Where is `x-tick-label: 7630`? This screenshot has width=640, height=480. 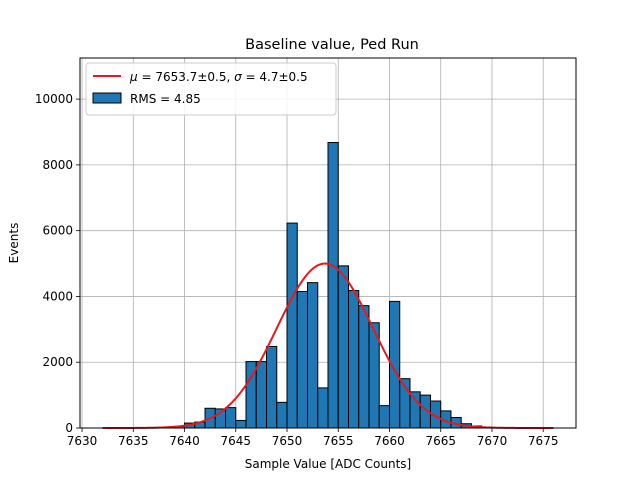 x-tick-label: 7630 is located at coordinates (82, 441).